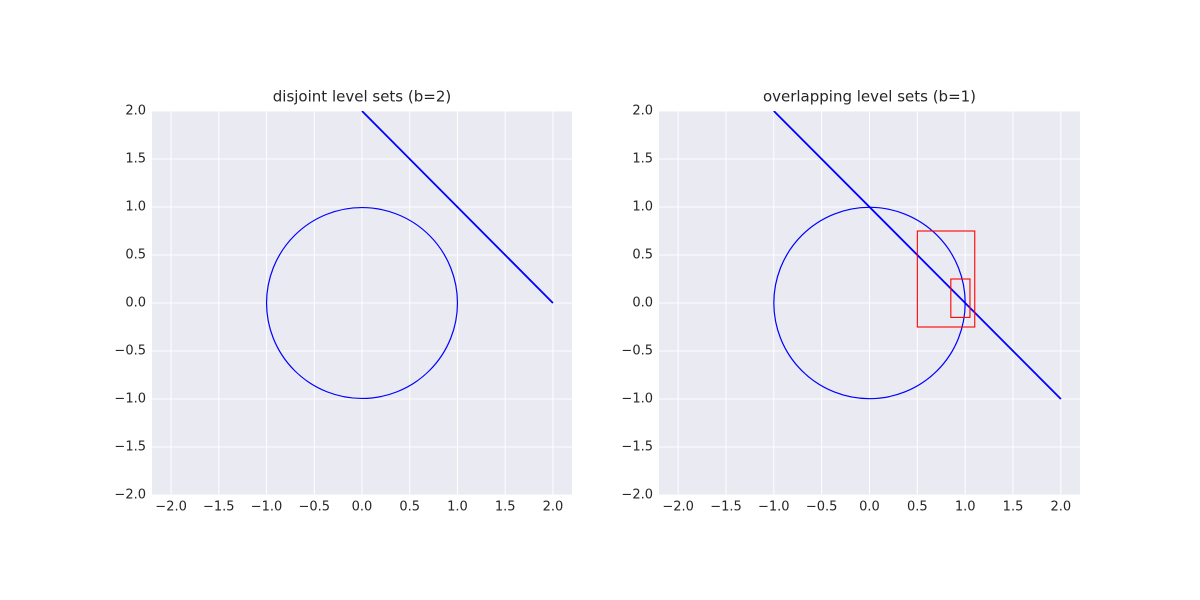  I want to click on chart-title: overlapping level sets (b=1), so click(869, 97).